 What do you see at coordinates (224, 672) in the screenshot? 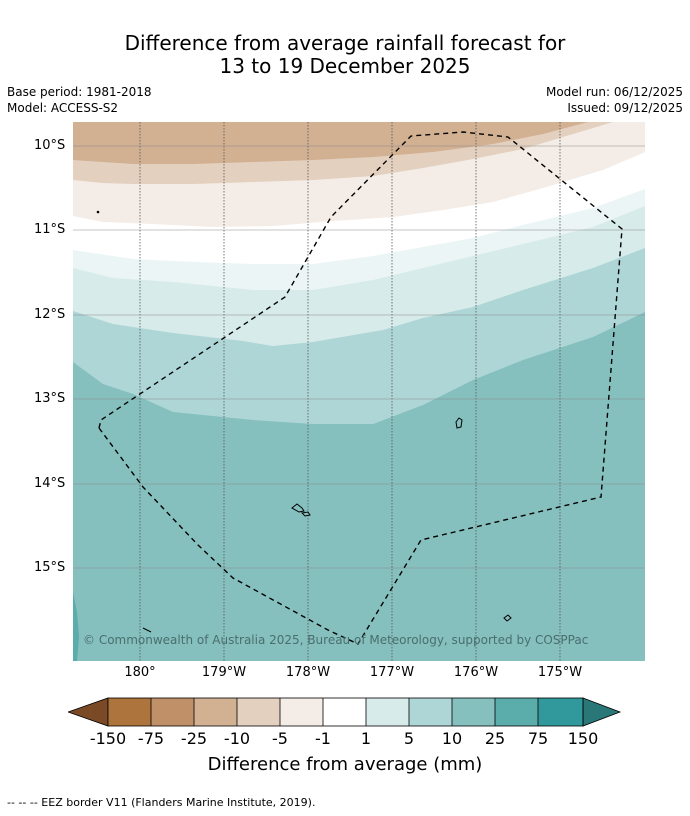
I see `lon-label-179w: 179°W` at bounding box center [224, 672].